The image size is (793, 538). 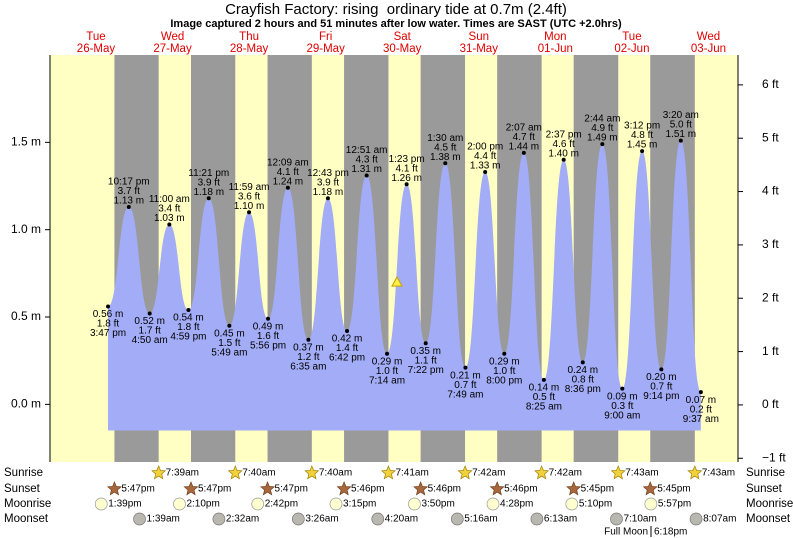 What do you see at coordinates (108, 333) in the screenshot?
I see `extreme-label: 3:47 pm` at bounding box center [108, 333].